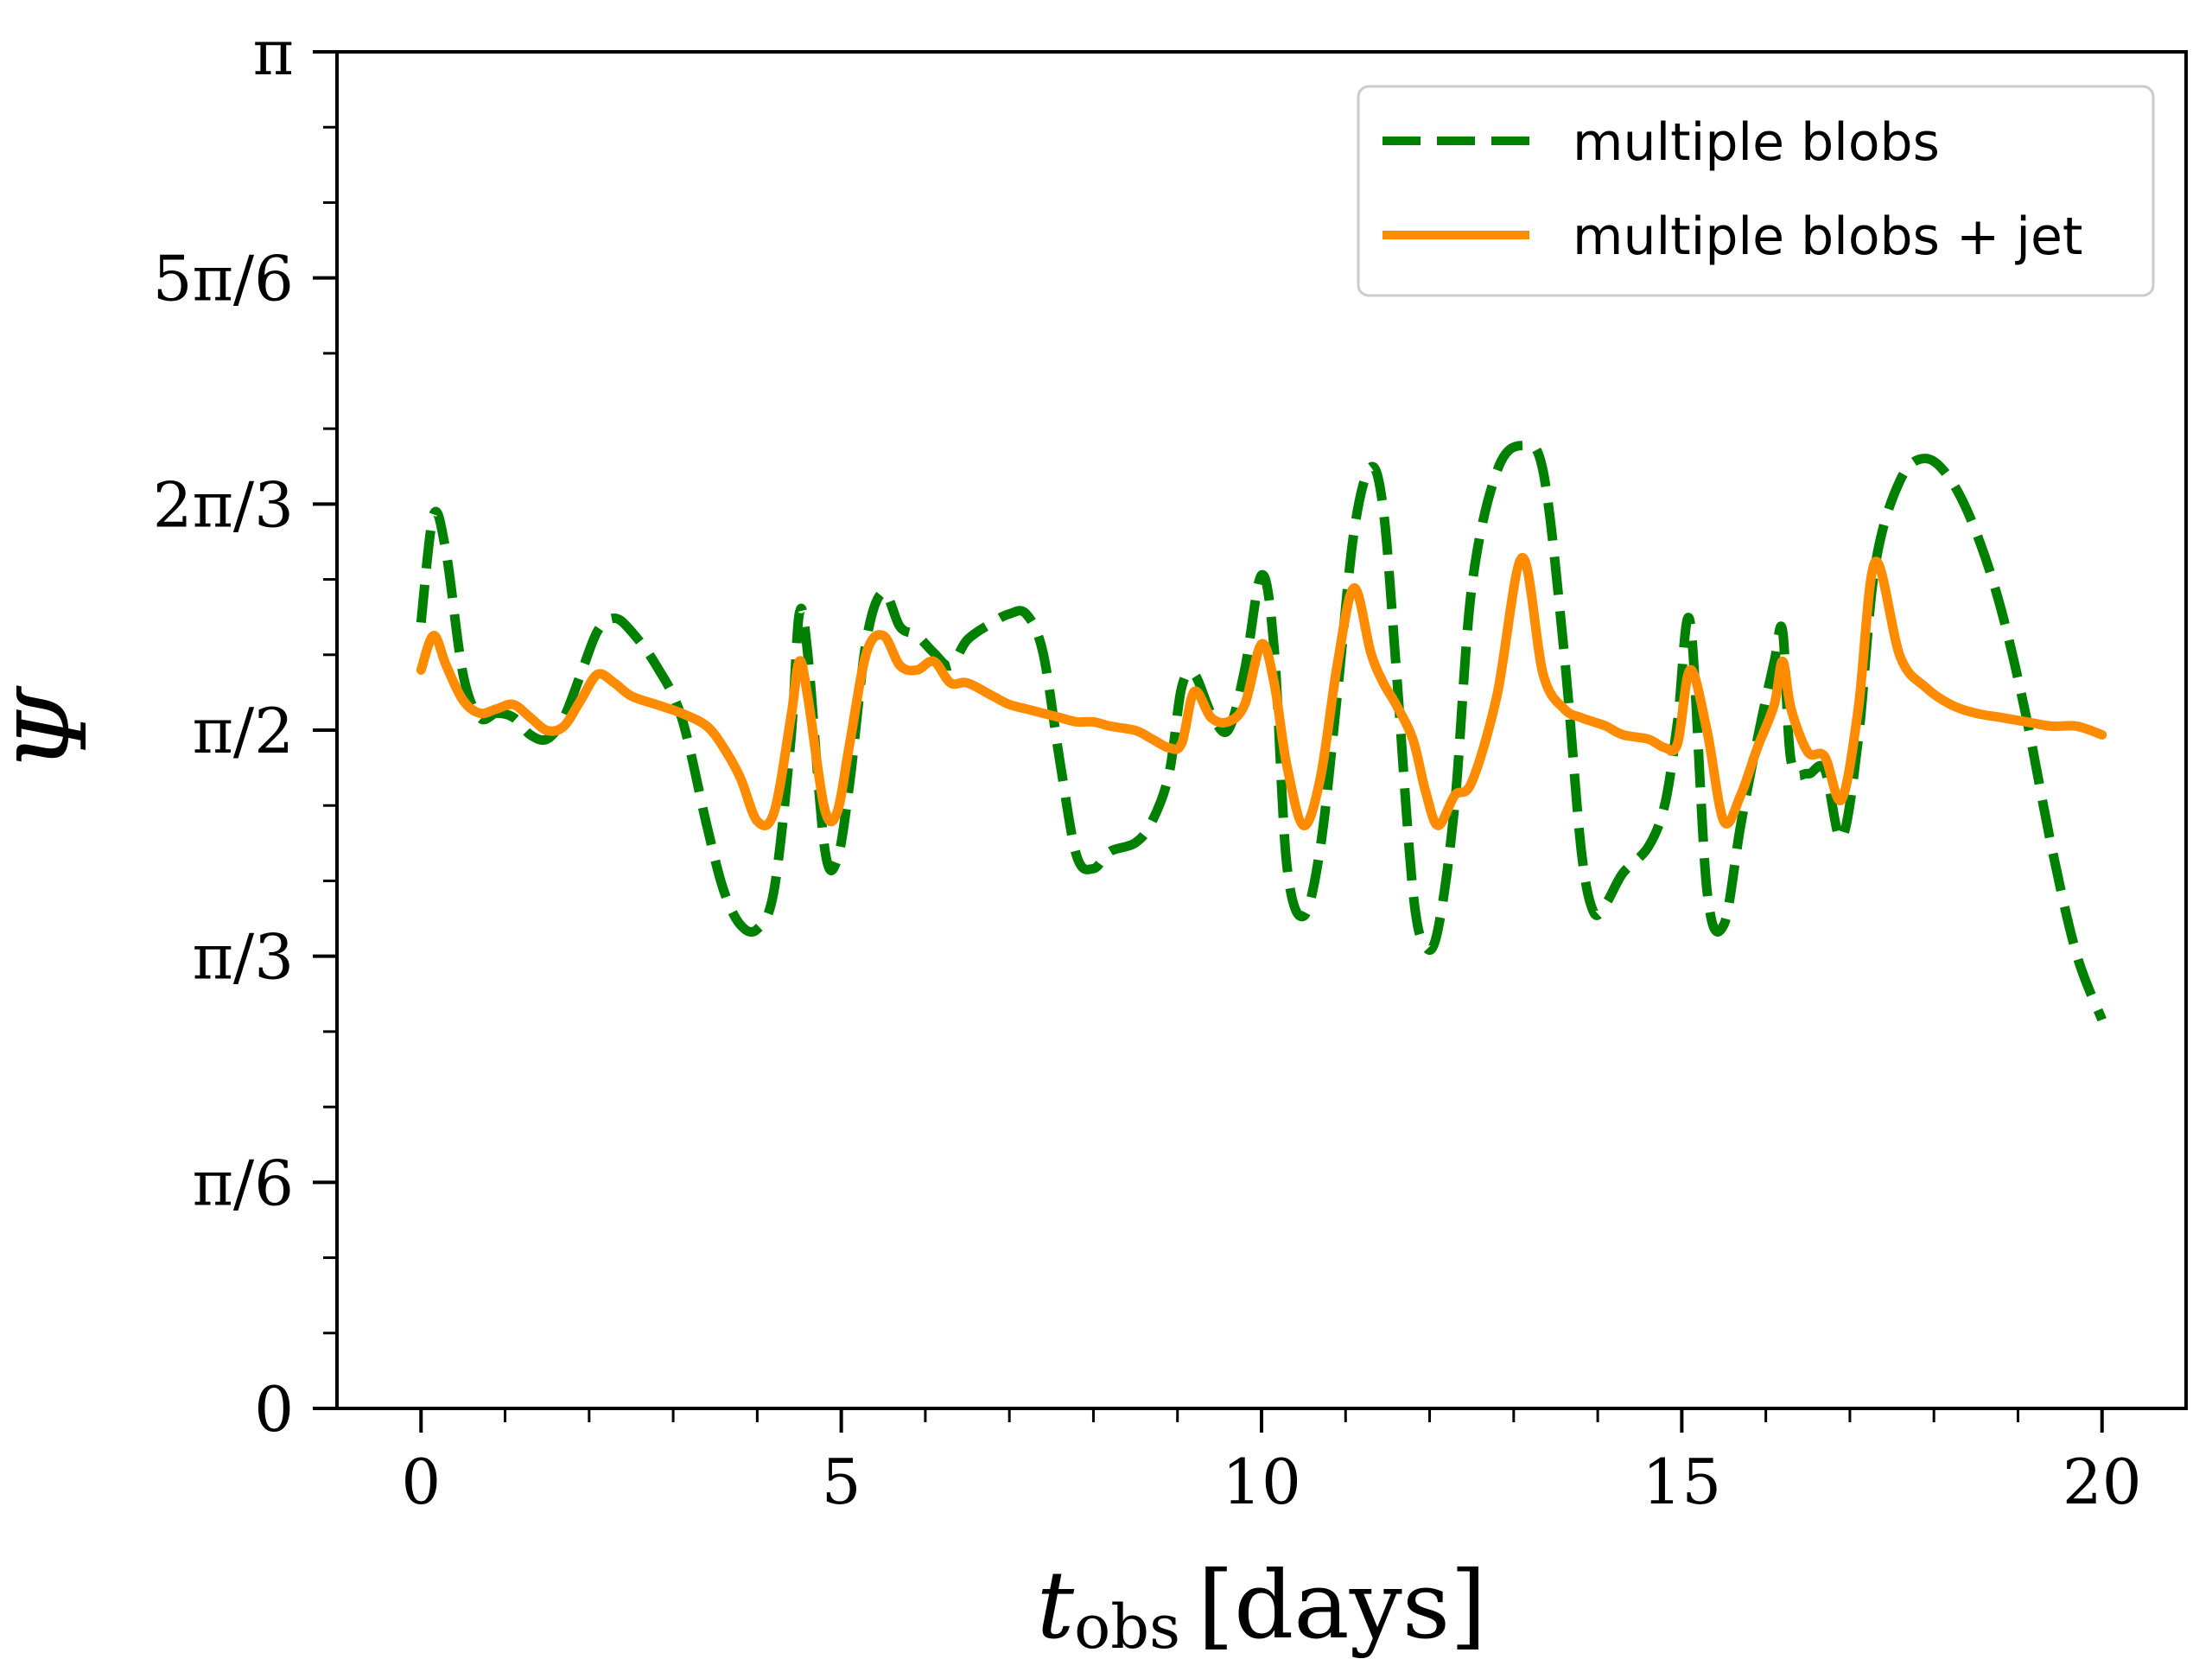  I want to click on x-axis-label-sub: obs, so click(1127, 1625).